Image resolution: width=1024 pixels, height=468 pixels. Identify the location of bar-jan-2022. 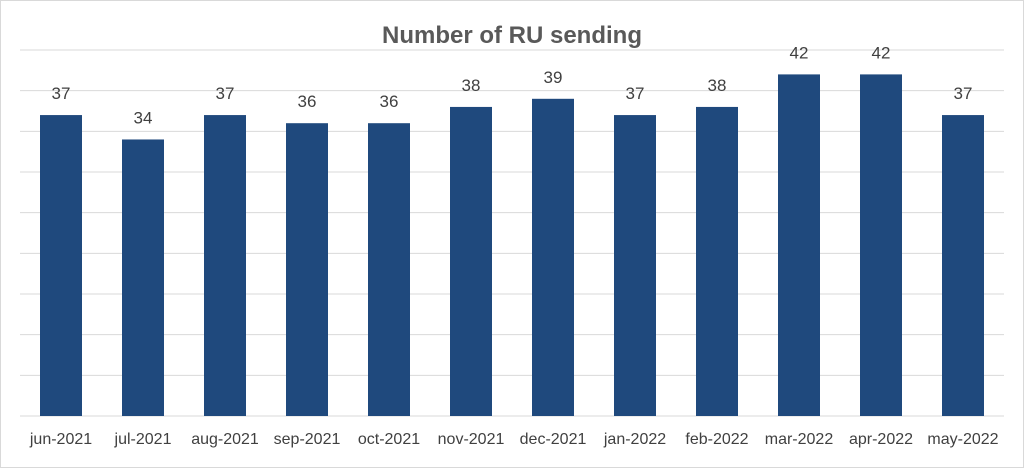
(635, 266).